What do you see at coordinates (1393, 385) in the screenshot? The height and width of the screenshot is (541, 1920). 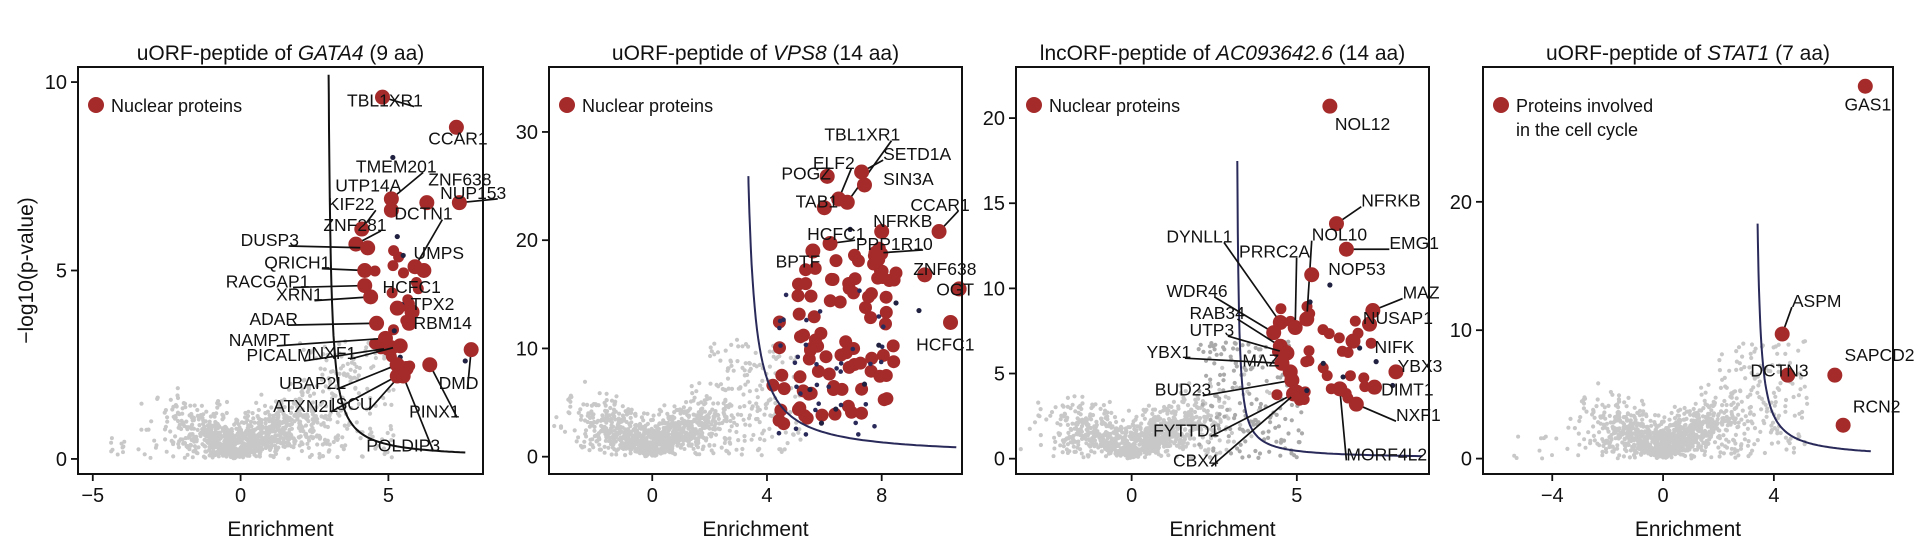 I see `small-dark-point` at bounding box center [1393, 385].